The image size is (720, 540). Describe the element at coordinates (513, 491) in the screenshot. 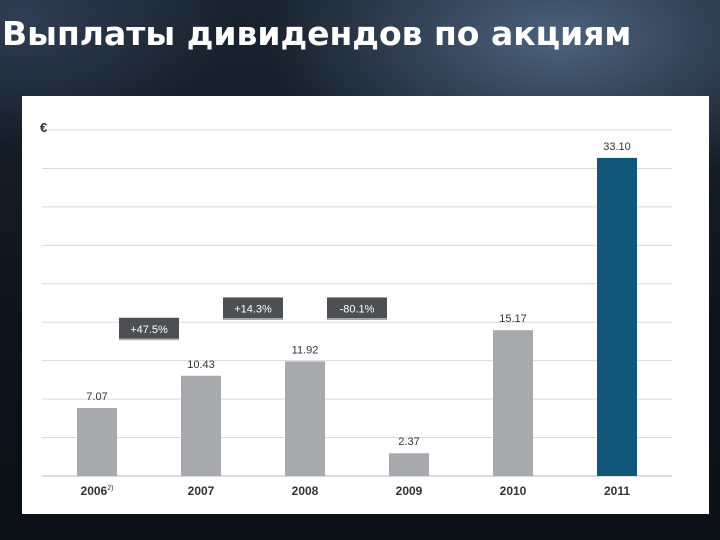

I see `tick-label-2010: 2010` at that location.